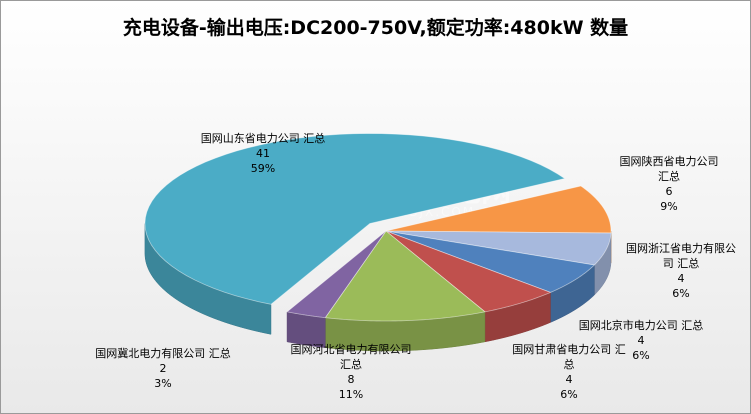  I want to click on label-name: 国网冀北电力有限公司 汇总, so click(163, 353).